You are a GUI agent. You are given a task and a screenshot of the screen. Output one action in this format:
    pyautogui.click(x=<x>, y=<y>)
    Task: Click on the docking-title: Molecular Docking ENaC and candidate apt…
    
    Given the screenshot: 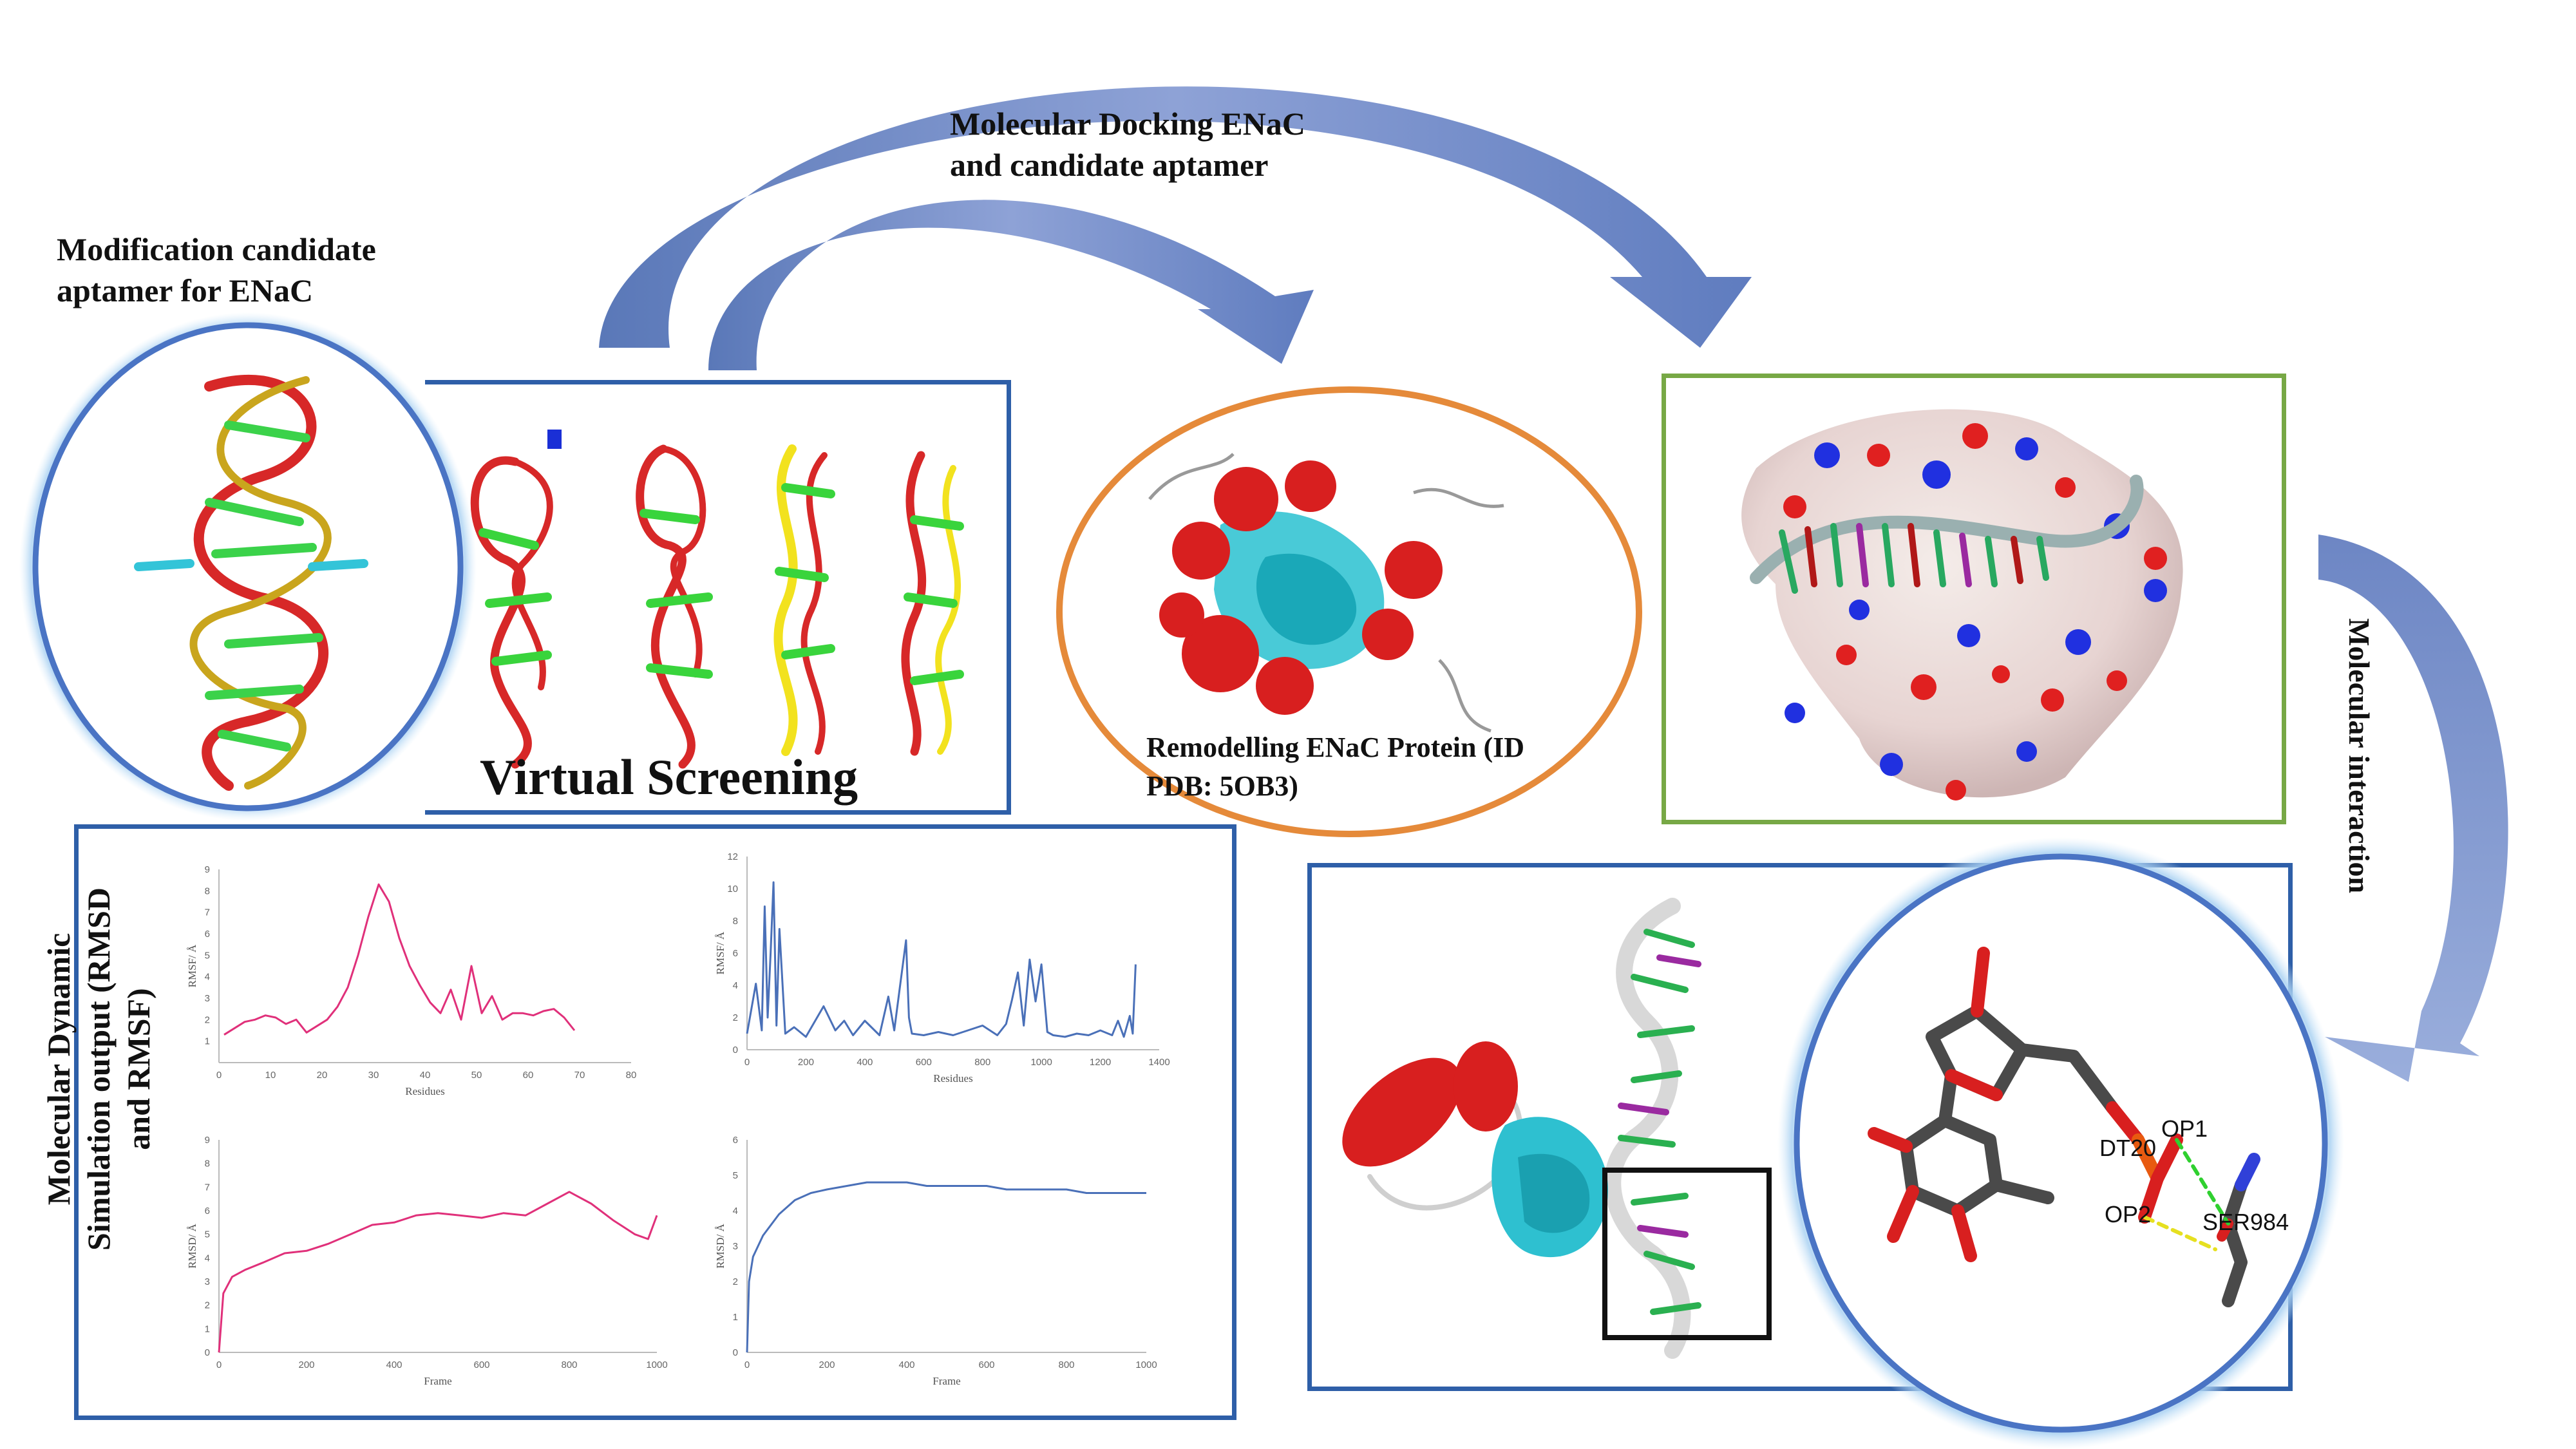 What is the action you would take?
    pyautogui.click(x=1127, y=144)
    